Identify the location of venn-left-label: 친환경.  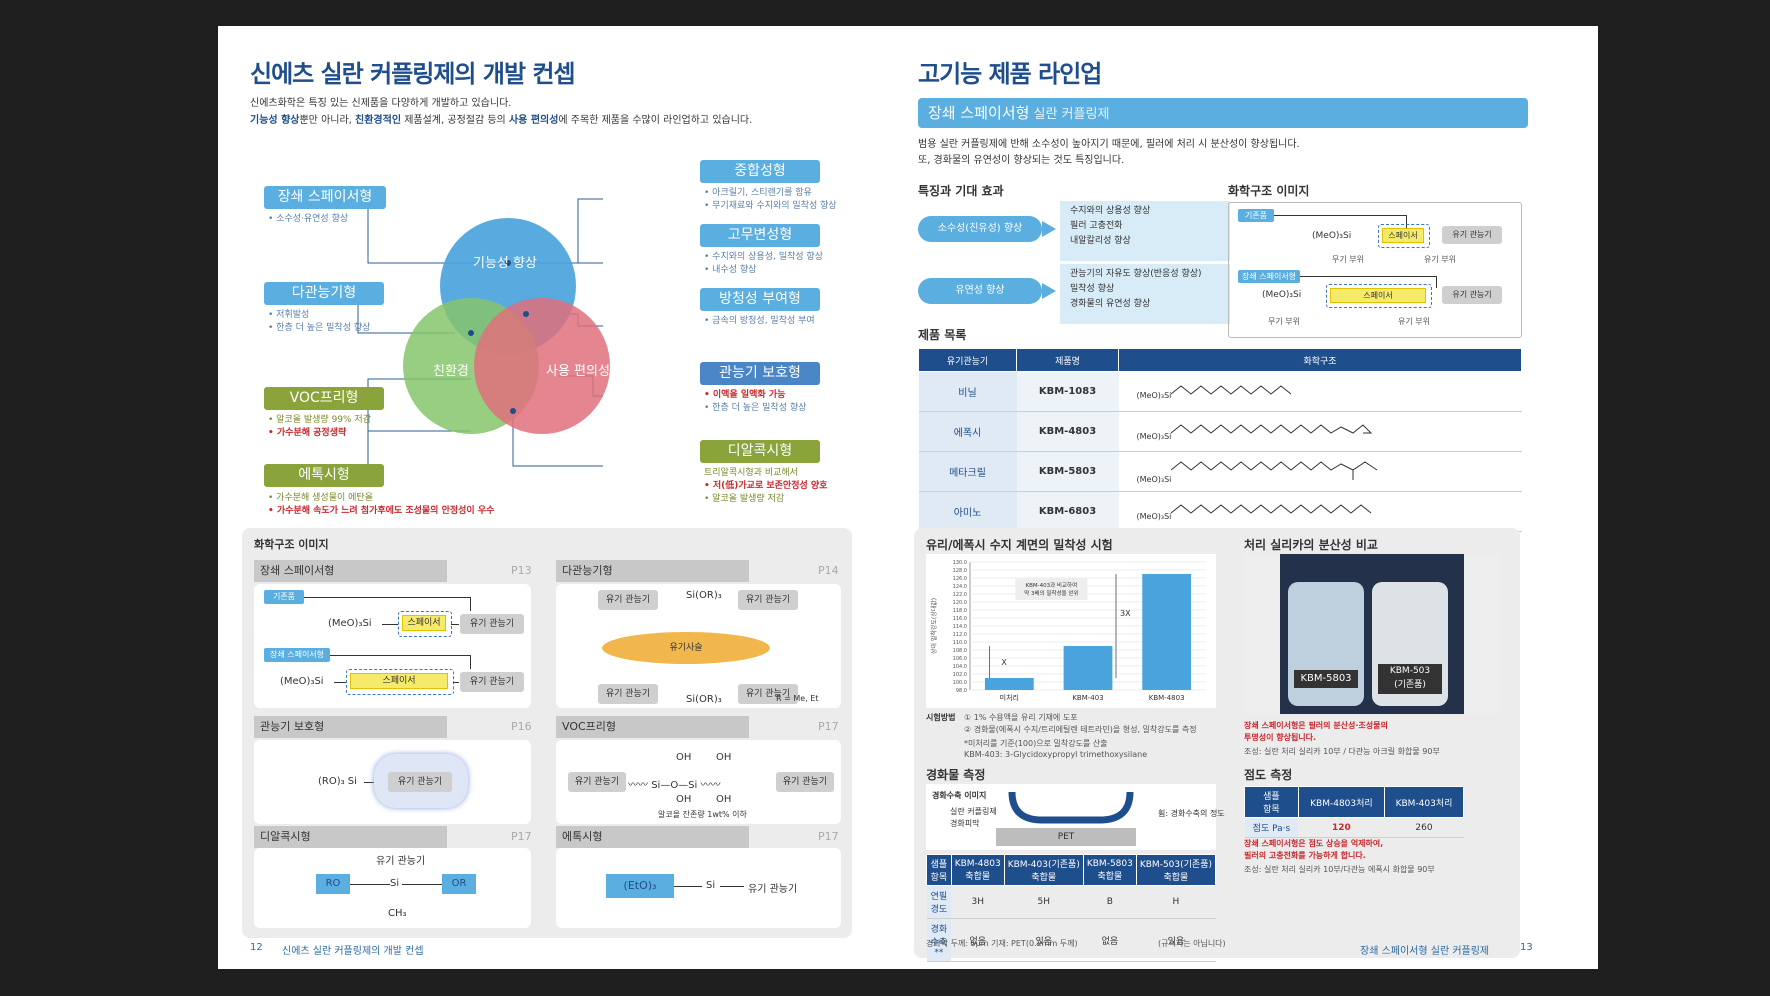
(451, 371).